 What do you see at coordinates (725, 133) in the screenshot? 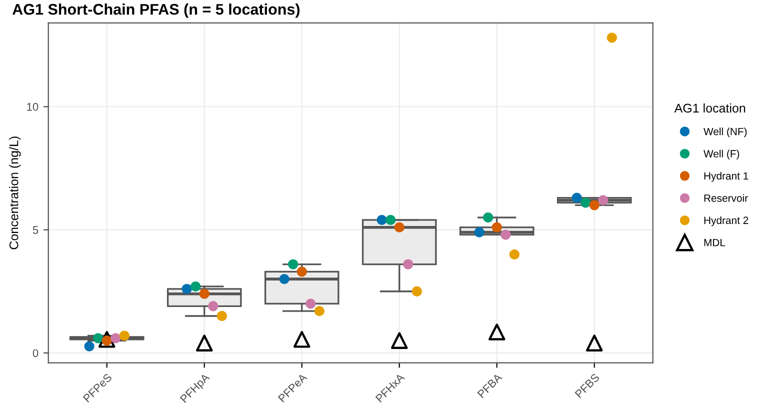
I see `legend-label: Well (NF)` at bounding box center [725, 133].